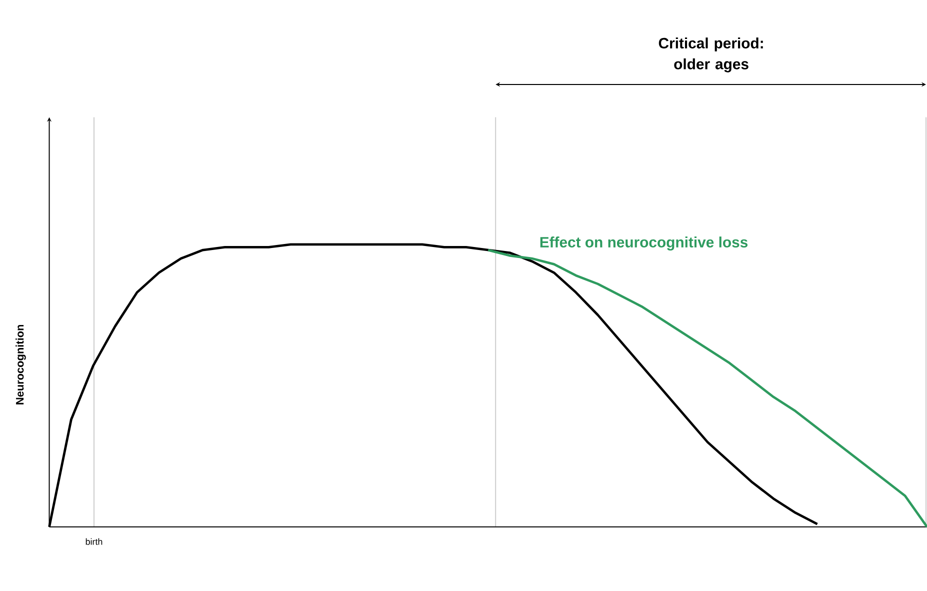 The height and width of the screenshot is (591, 927). I want to click on text: birth, so click(94, 541).